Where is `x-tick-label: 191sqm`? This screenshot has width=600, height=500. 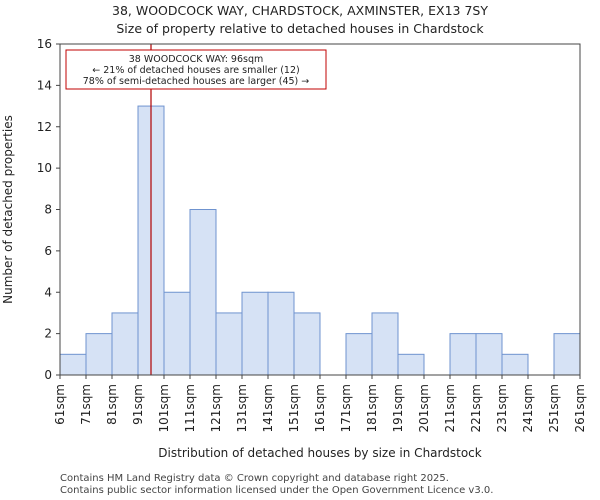 x-tick-label: 191sqm is located at coordinates (398, 408).